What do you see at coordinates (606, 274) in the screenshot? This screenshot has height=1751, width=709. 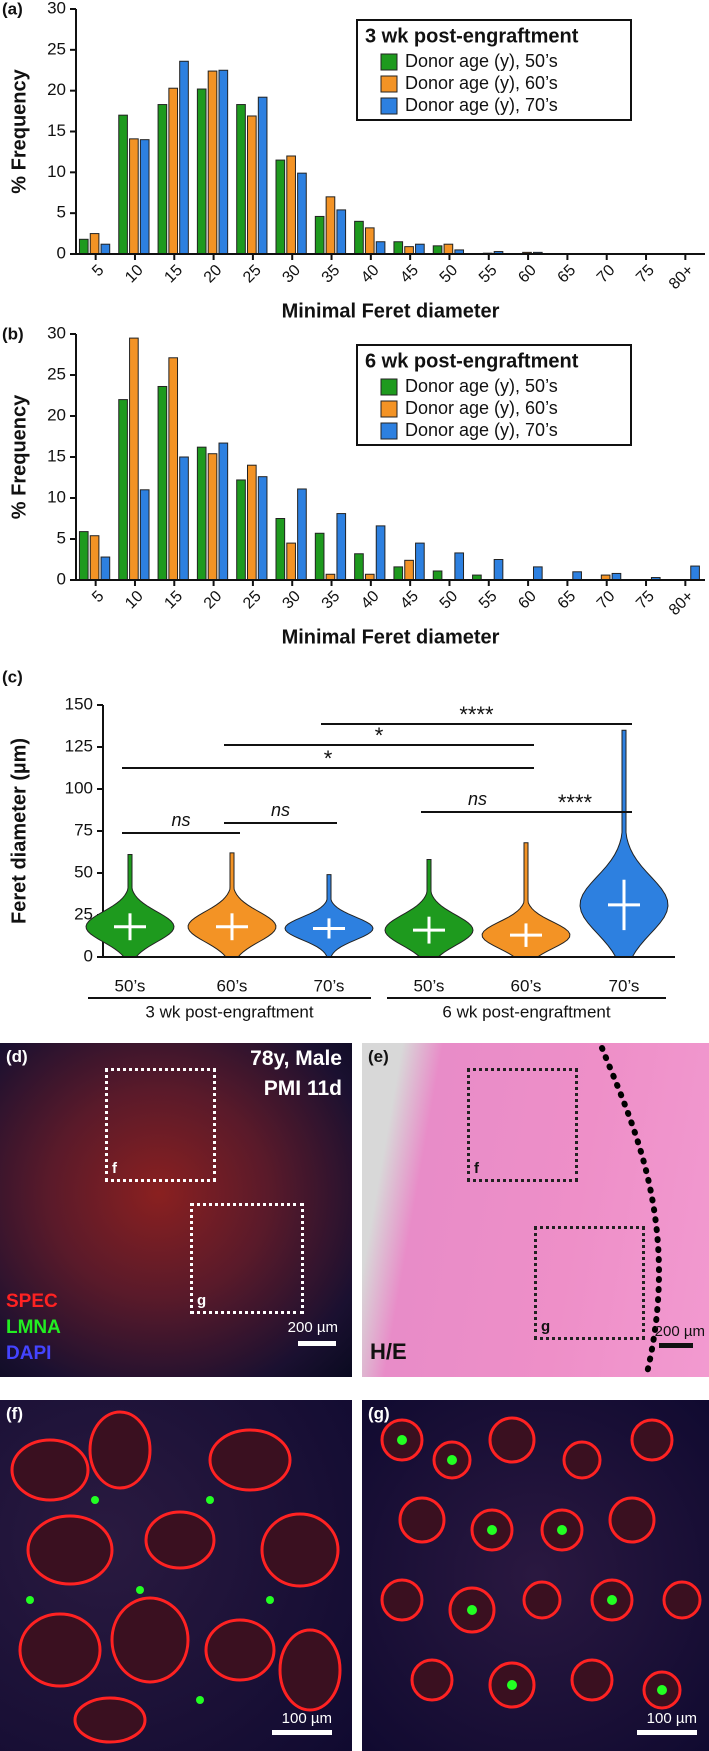 I see `x-tick-label: 70` at bounding box center [606, 274].